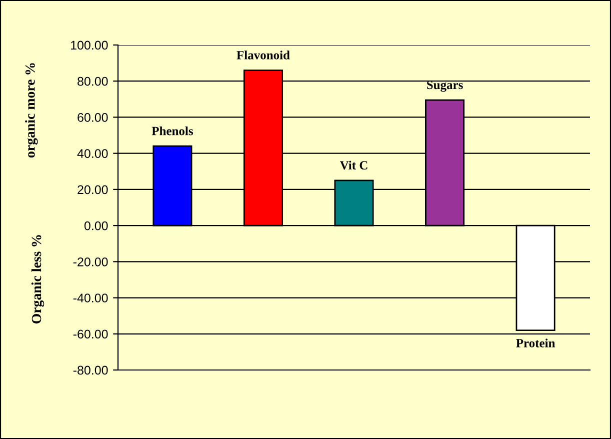  What do you see at coordinates (172, 131) in the screenshot?
I see `x-tick-label: Phenols` at bounding box center [172, 131].